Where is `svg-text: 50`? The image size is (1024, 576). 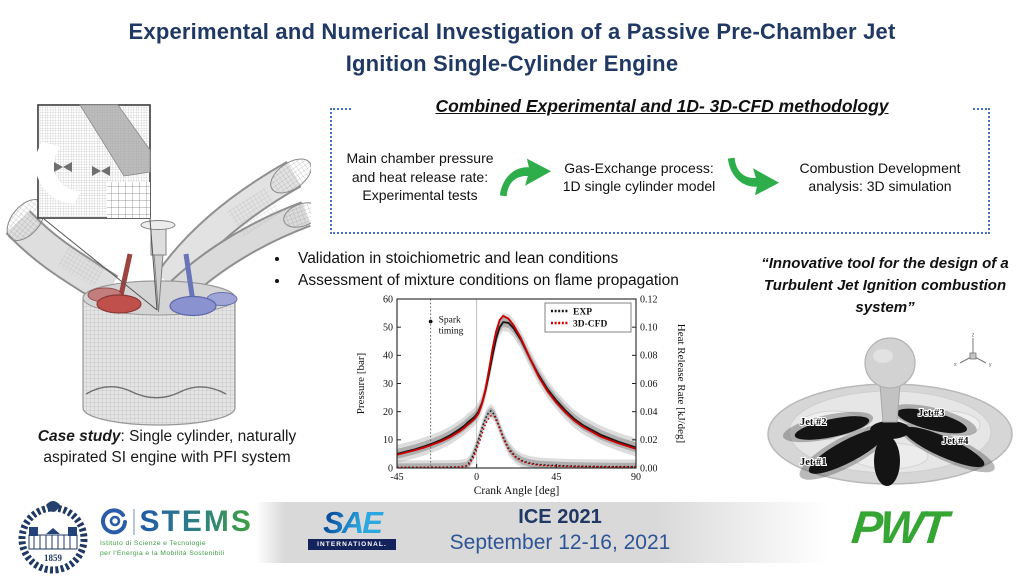
svg-text: 50 is located at coordinates (388, 328).